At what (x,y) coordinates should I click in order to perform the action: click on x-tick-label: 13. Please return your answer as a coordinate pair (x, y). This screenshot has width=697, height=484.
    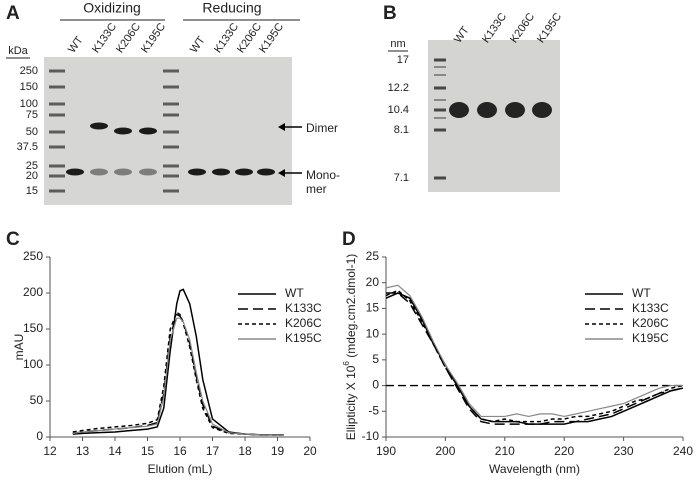
    Looking at the image, I should click on (83, 451).